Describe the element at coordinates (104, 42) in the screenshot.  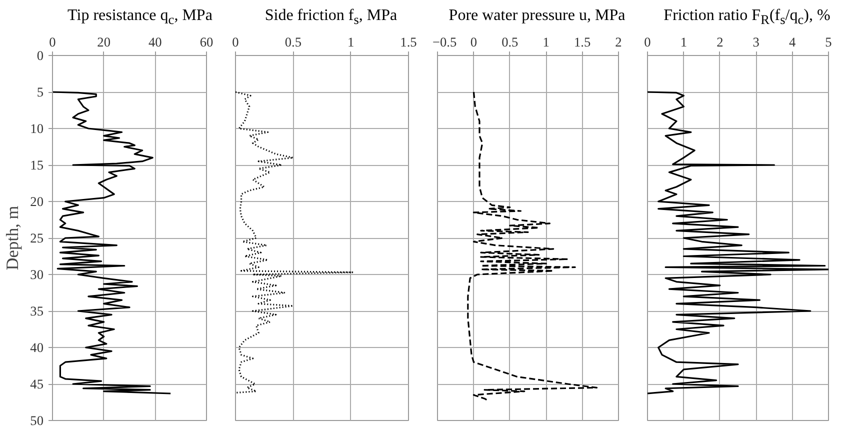
I see `x-tick-label: 20` at that location.